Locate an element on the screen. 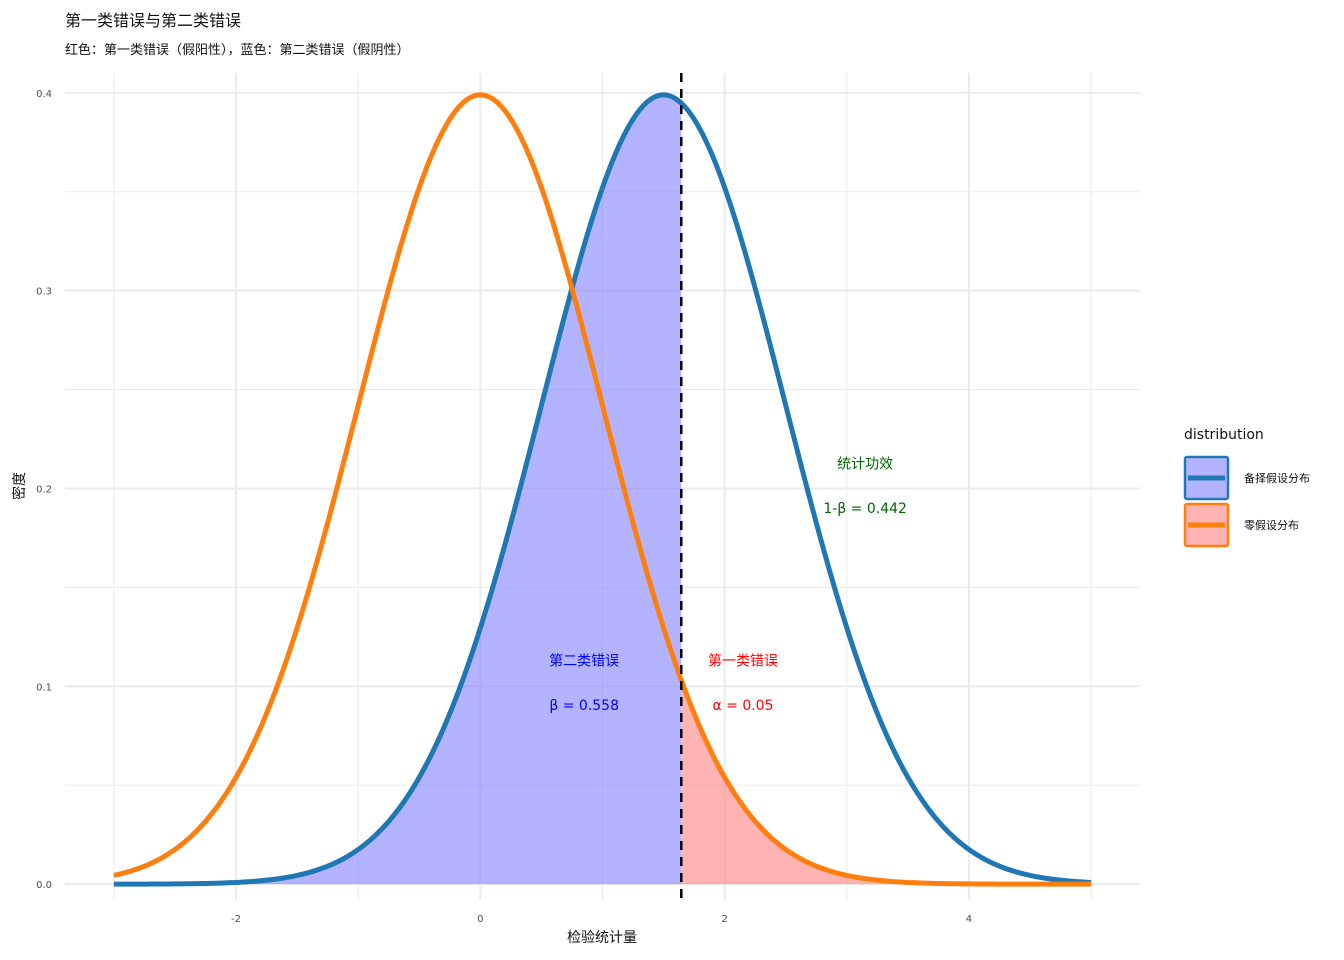  y-tick-label: 0.3 is located at coordinates (44, 292).